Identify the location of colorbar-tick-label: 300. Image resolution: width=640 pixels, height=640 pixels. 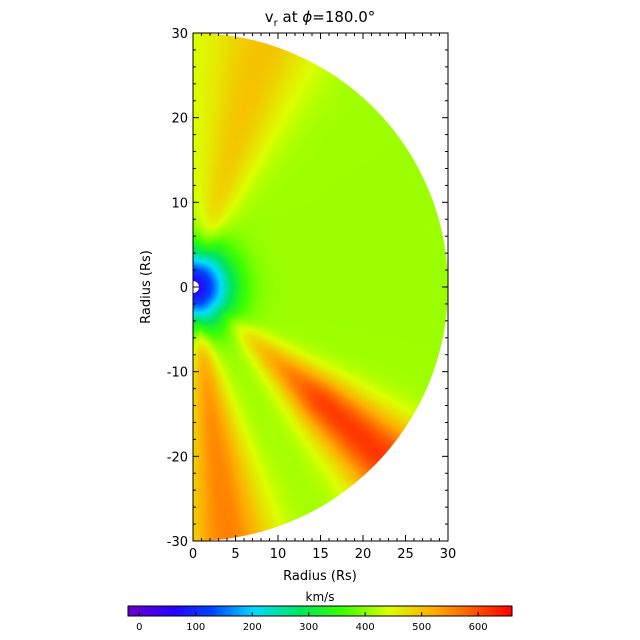
(308, 627).